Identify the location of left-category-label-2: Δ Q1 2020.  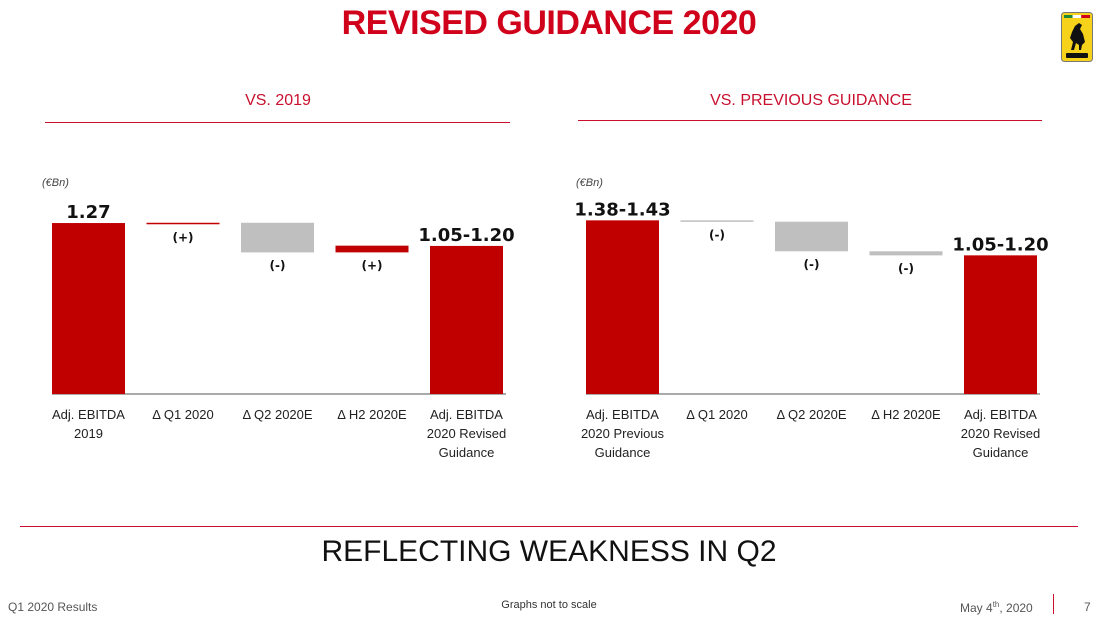
(182, 414).